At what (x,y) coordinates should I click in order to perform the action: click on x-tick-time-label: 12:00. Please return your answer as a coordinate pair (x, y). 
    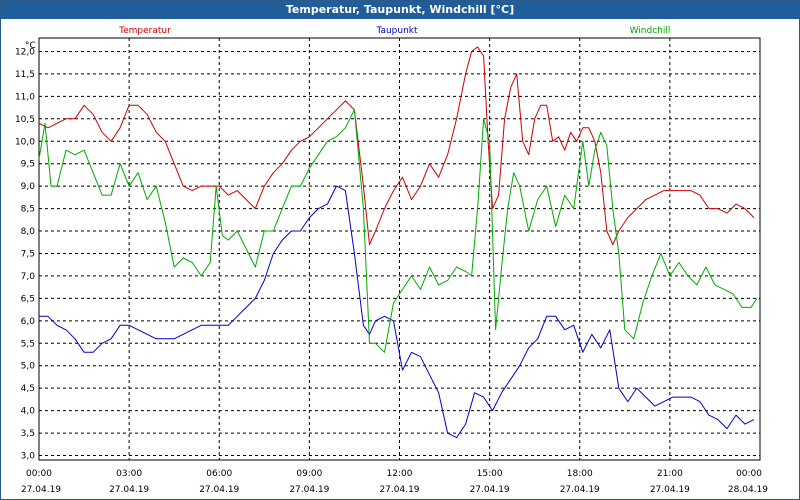
    Looking at the image, I should click on (400, 474).